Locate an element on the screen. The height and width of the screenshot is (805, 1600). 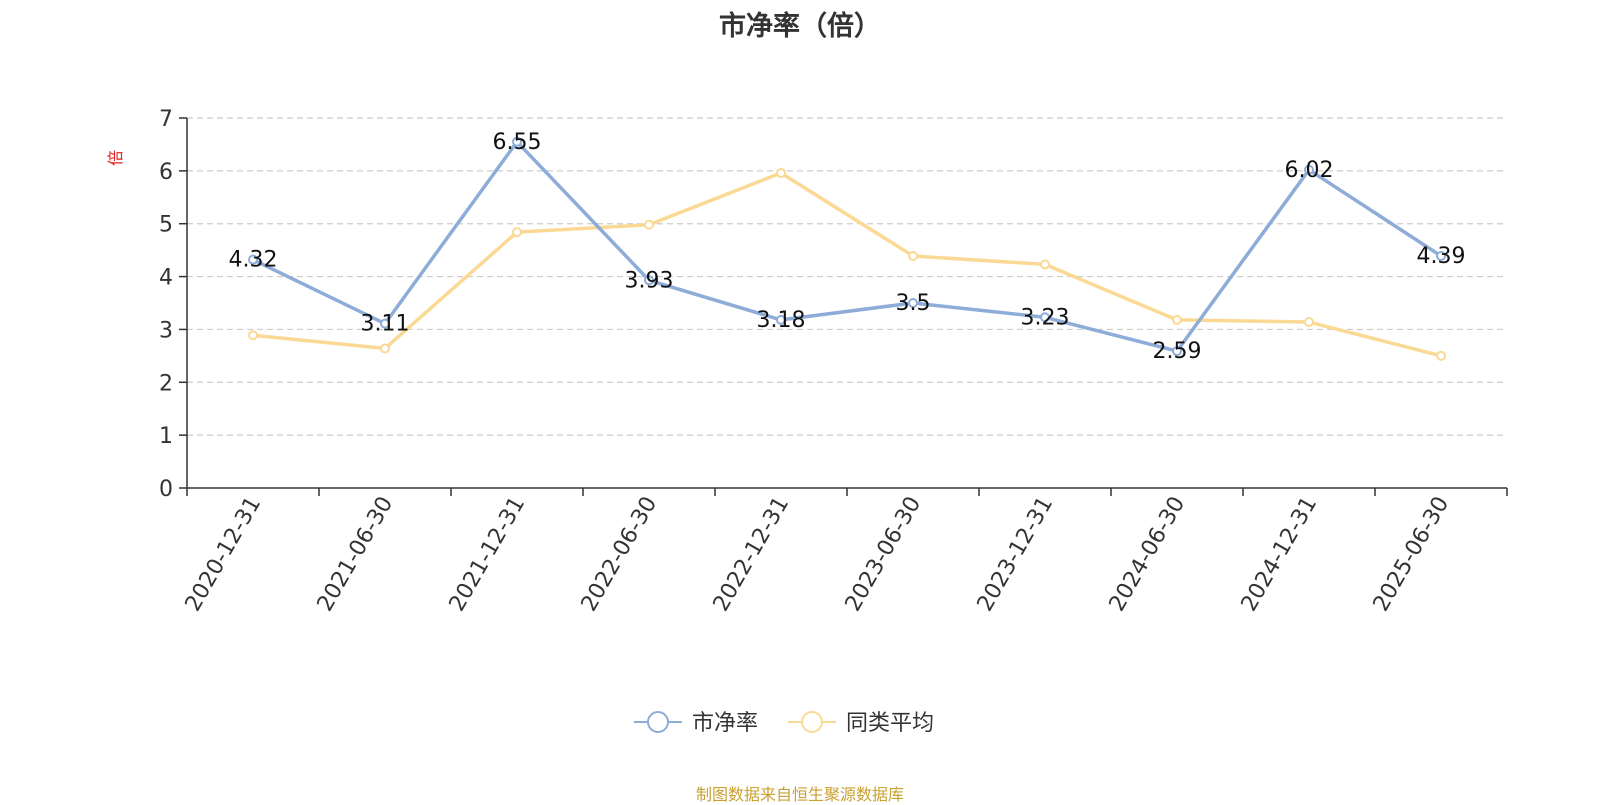
legend: 市净率 同类平均 is located at coordinates (784, 723).